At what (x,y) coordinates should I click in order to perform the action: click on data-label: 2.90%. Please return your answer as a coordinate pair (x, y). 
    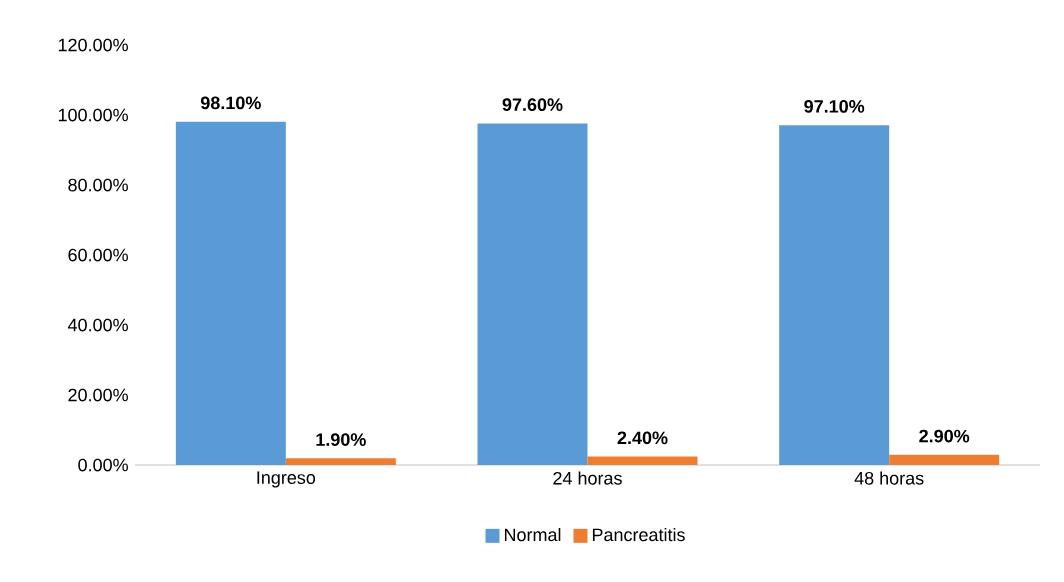
    Looking at the image, I should click on (944, 436).